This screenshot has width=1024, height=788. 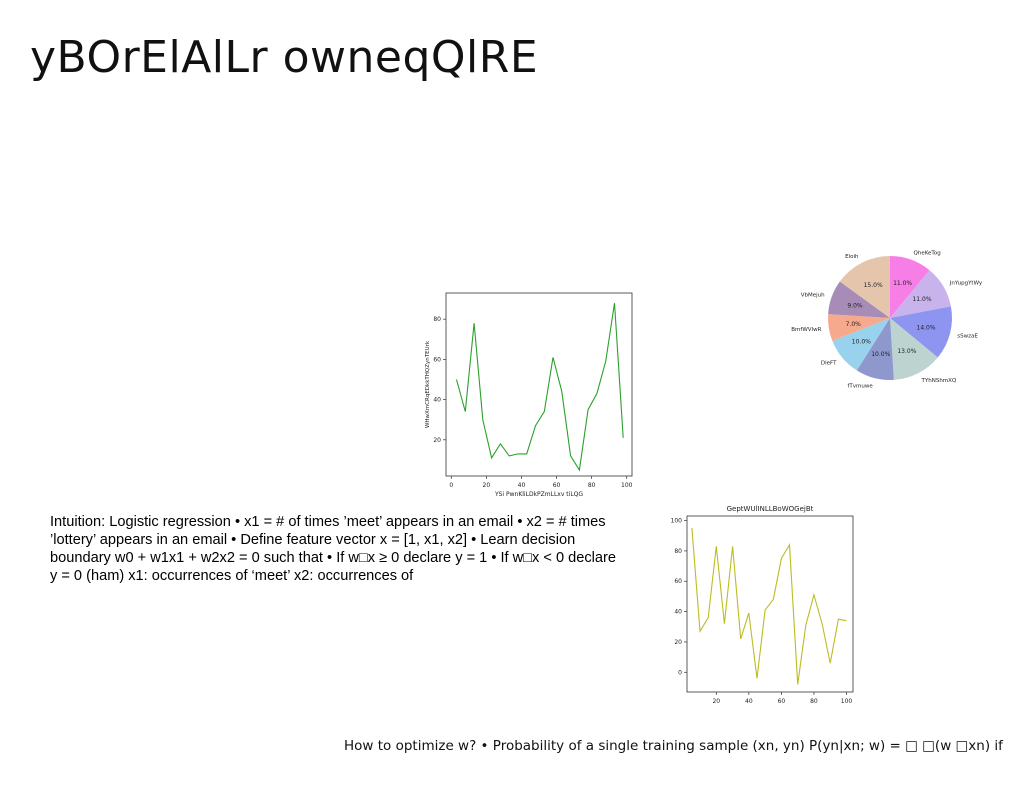 I want to click on slice-label: JnYupgYtWy, so click(x=966, y=284).